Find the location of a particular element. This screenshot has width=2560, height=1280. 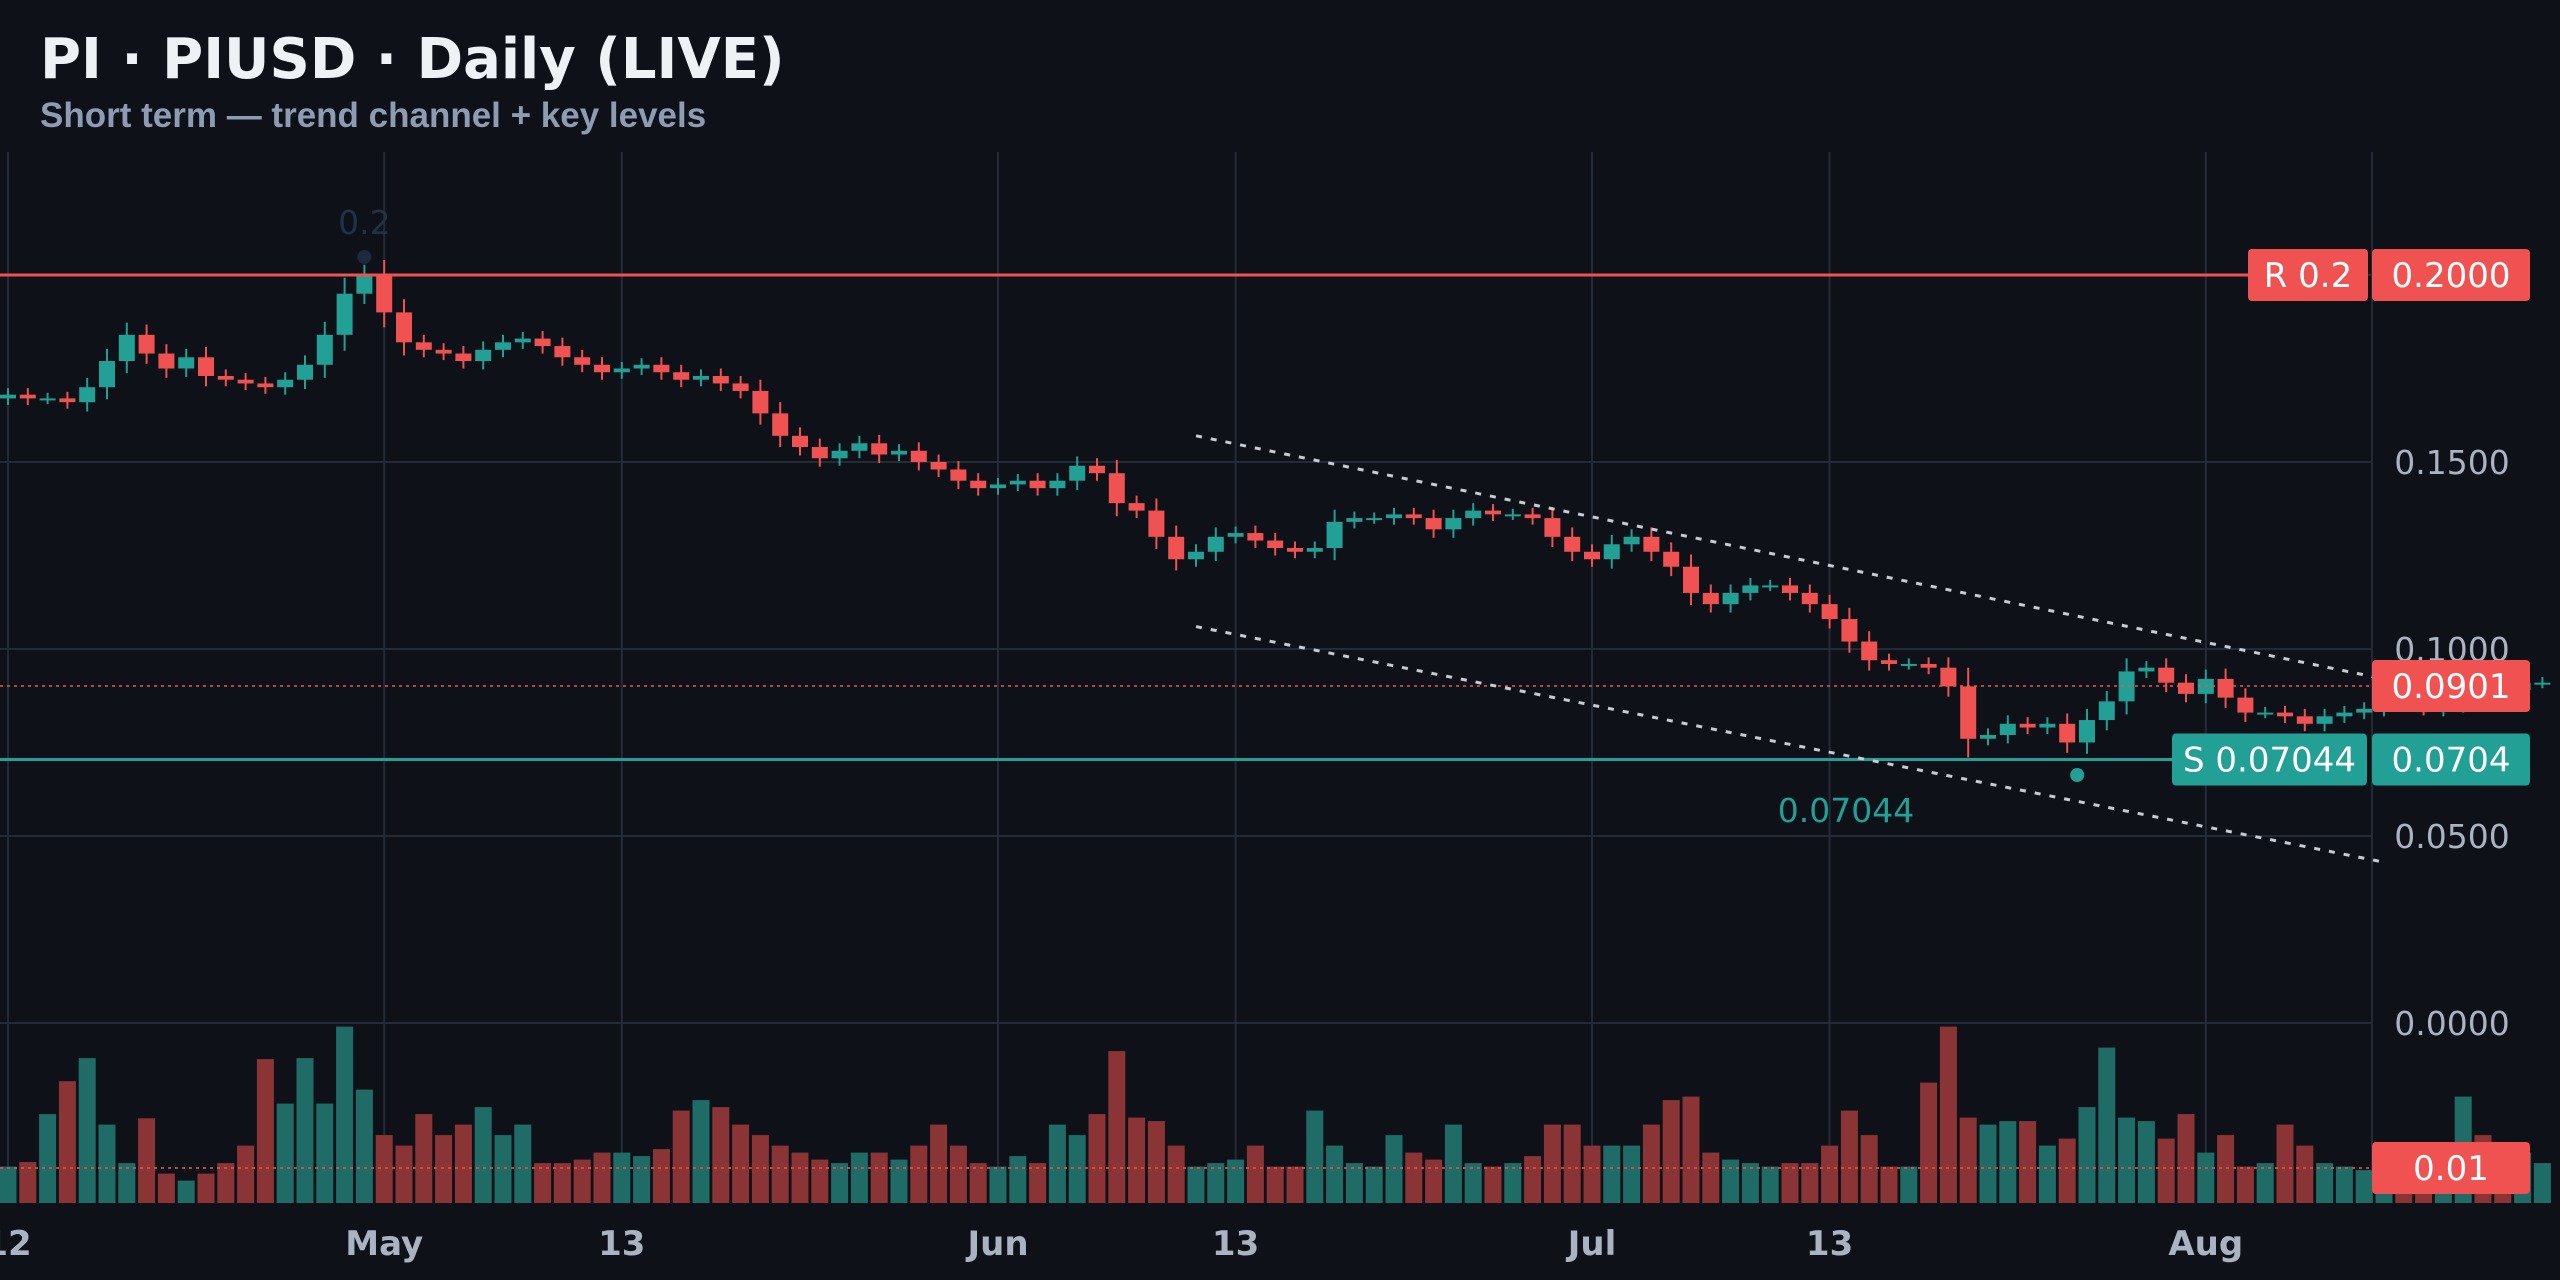

support-price-tag-text: 0.0704 is located at coordinates (2451, 761).